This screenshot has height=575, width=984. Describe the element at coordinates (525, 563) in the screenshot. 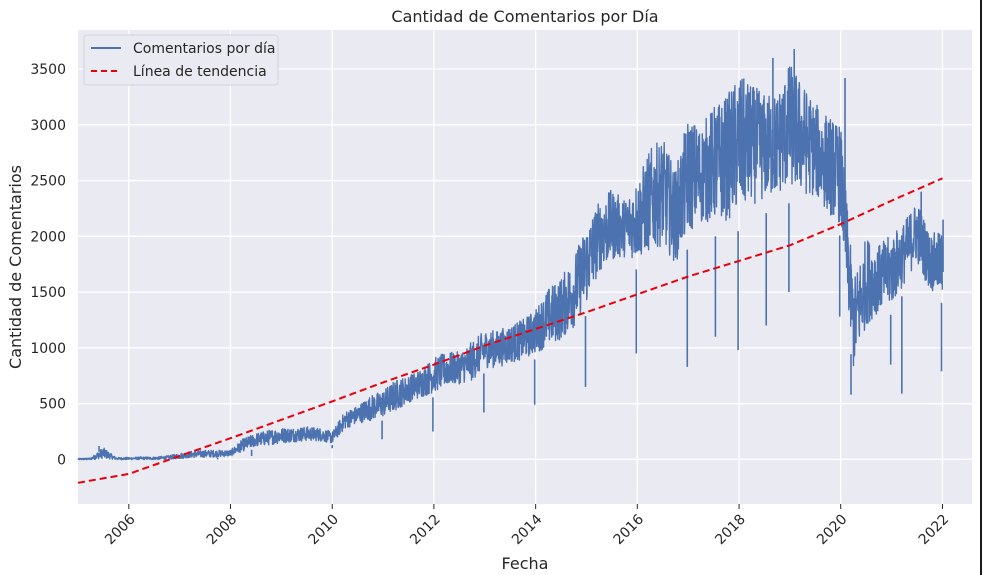

I see `x-axis-label: Fecha` at that location.